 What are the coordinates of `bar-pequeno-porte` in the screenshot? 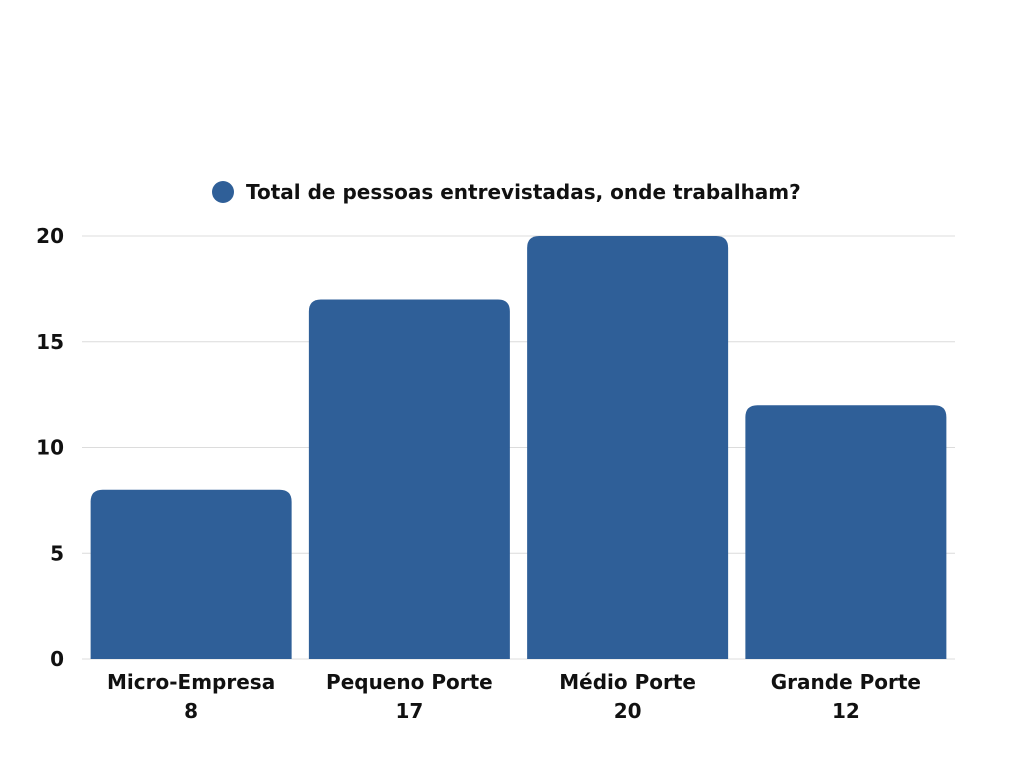 It's located at (409, 479).